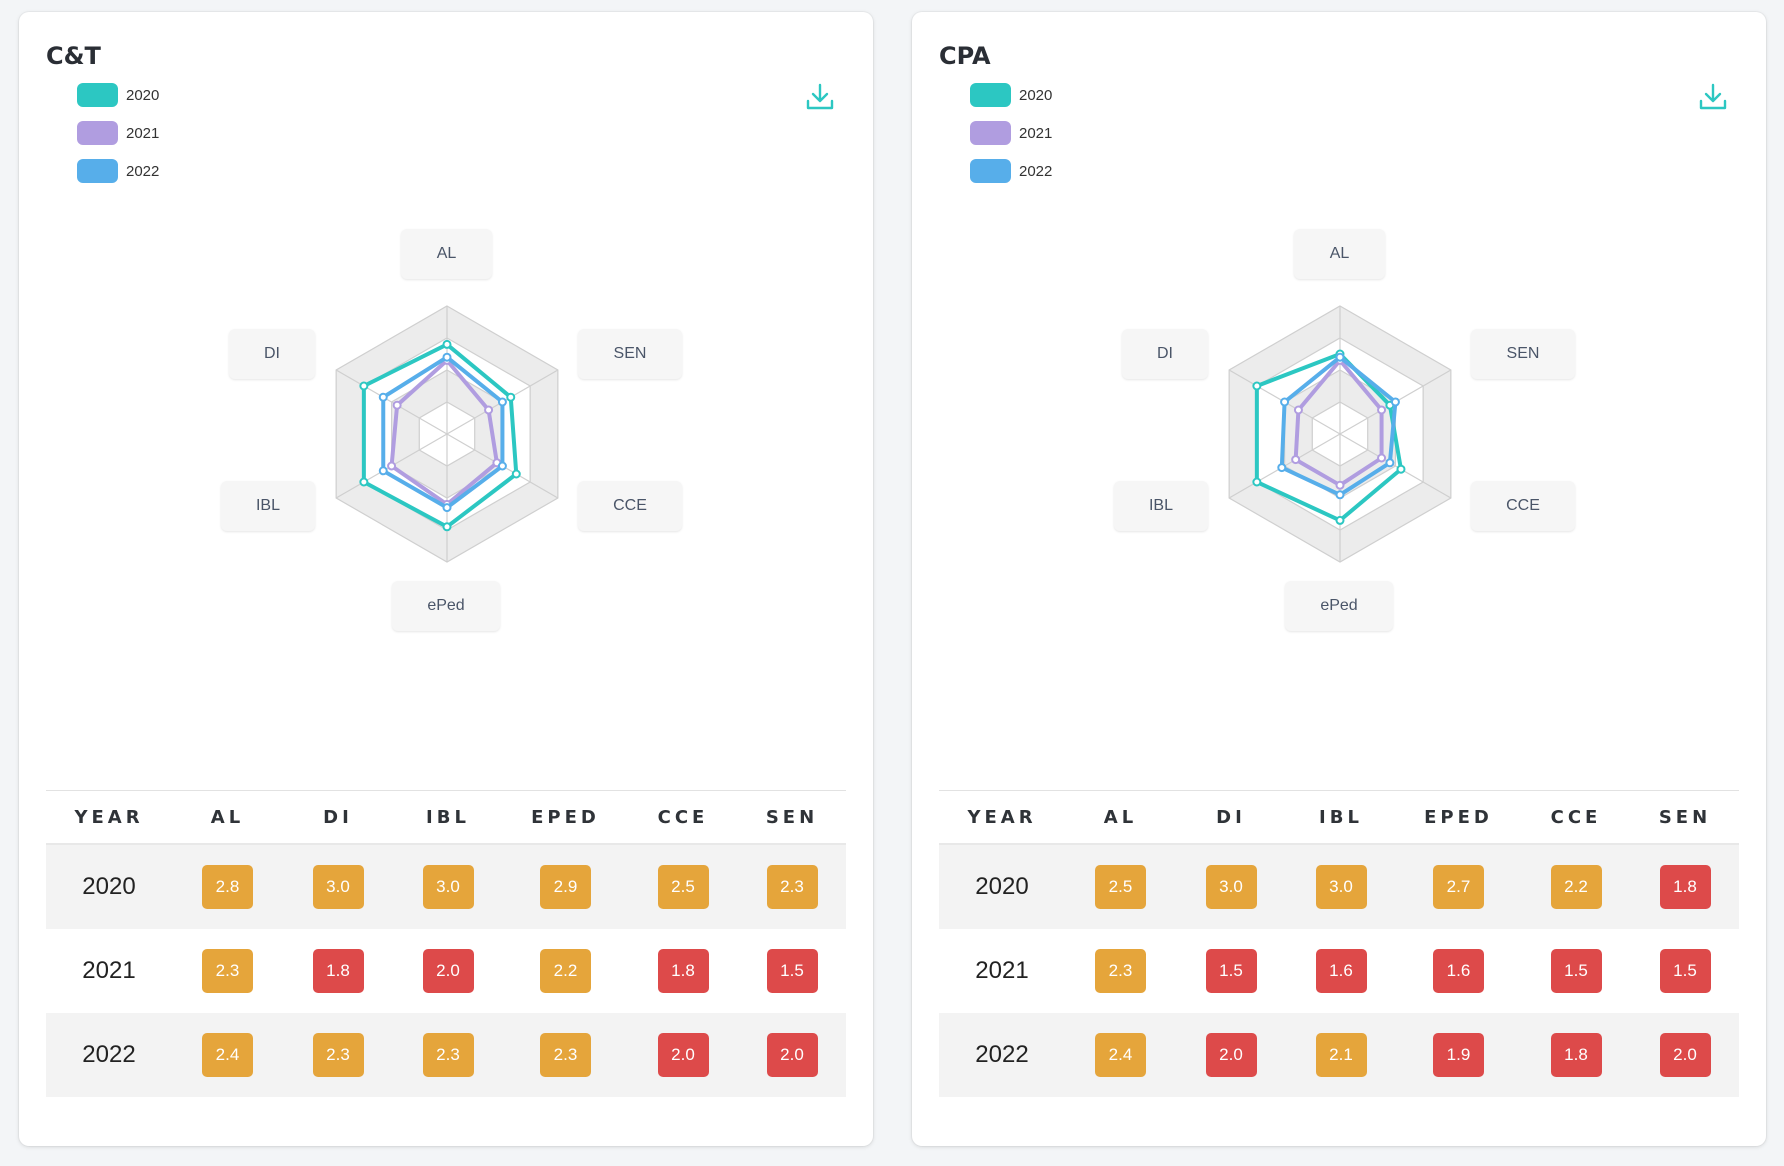  What do you see at coordinates (1341, 971) in the screenshot?
I see `score-badge: 1.6` at bounding box center [1341, 971].